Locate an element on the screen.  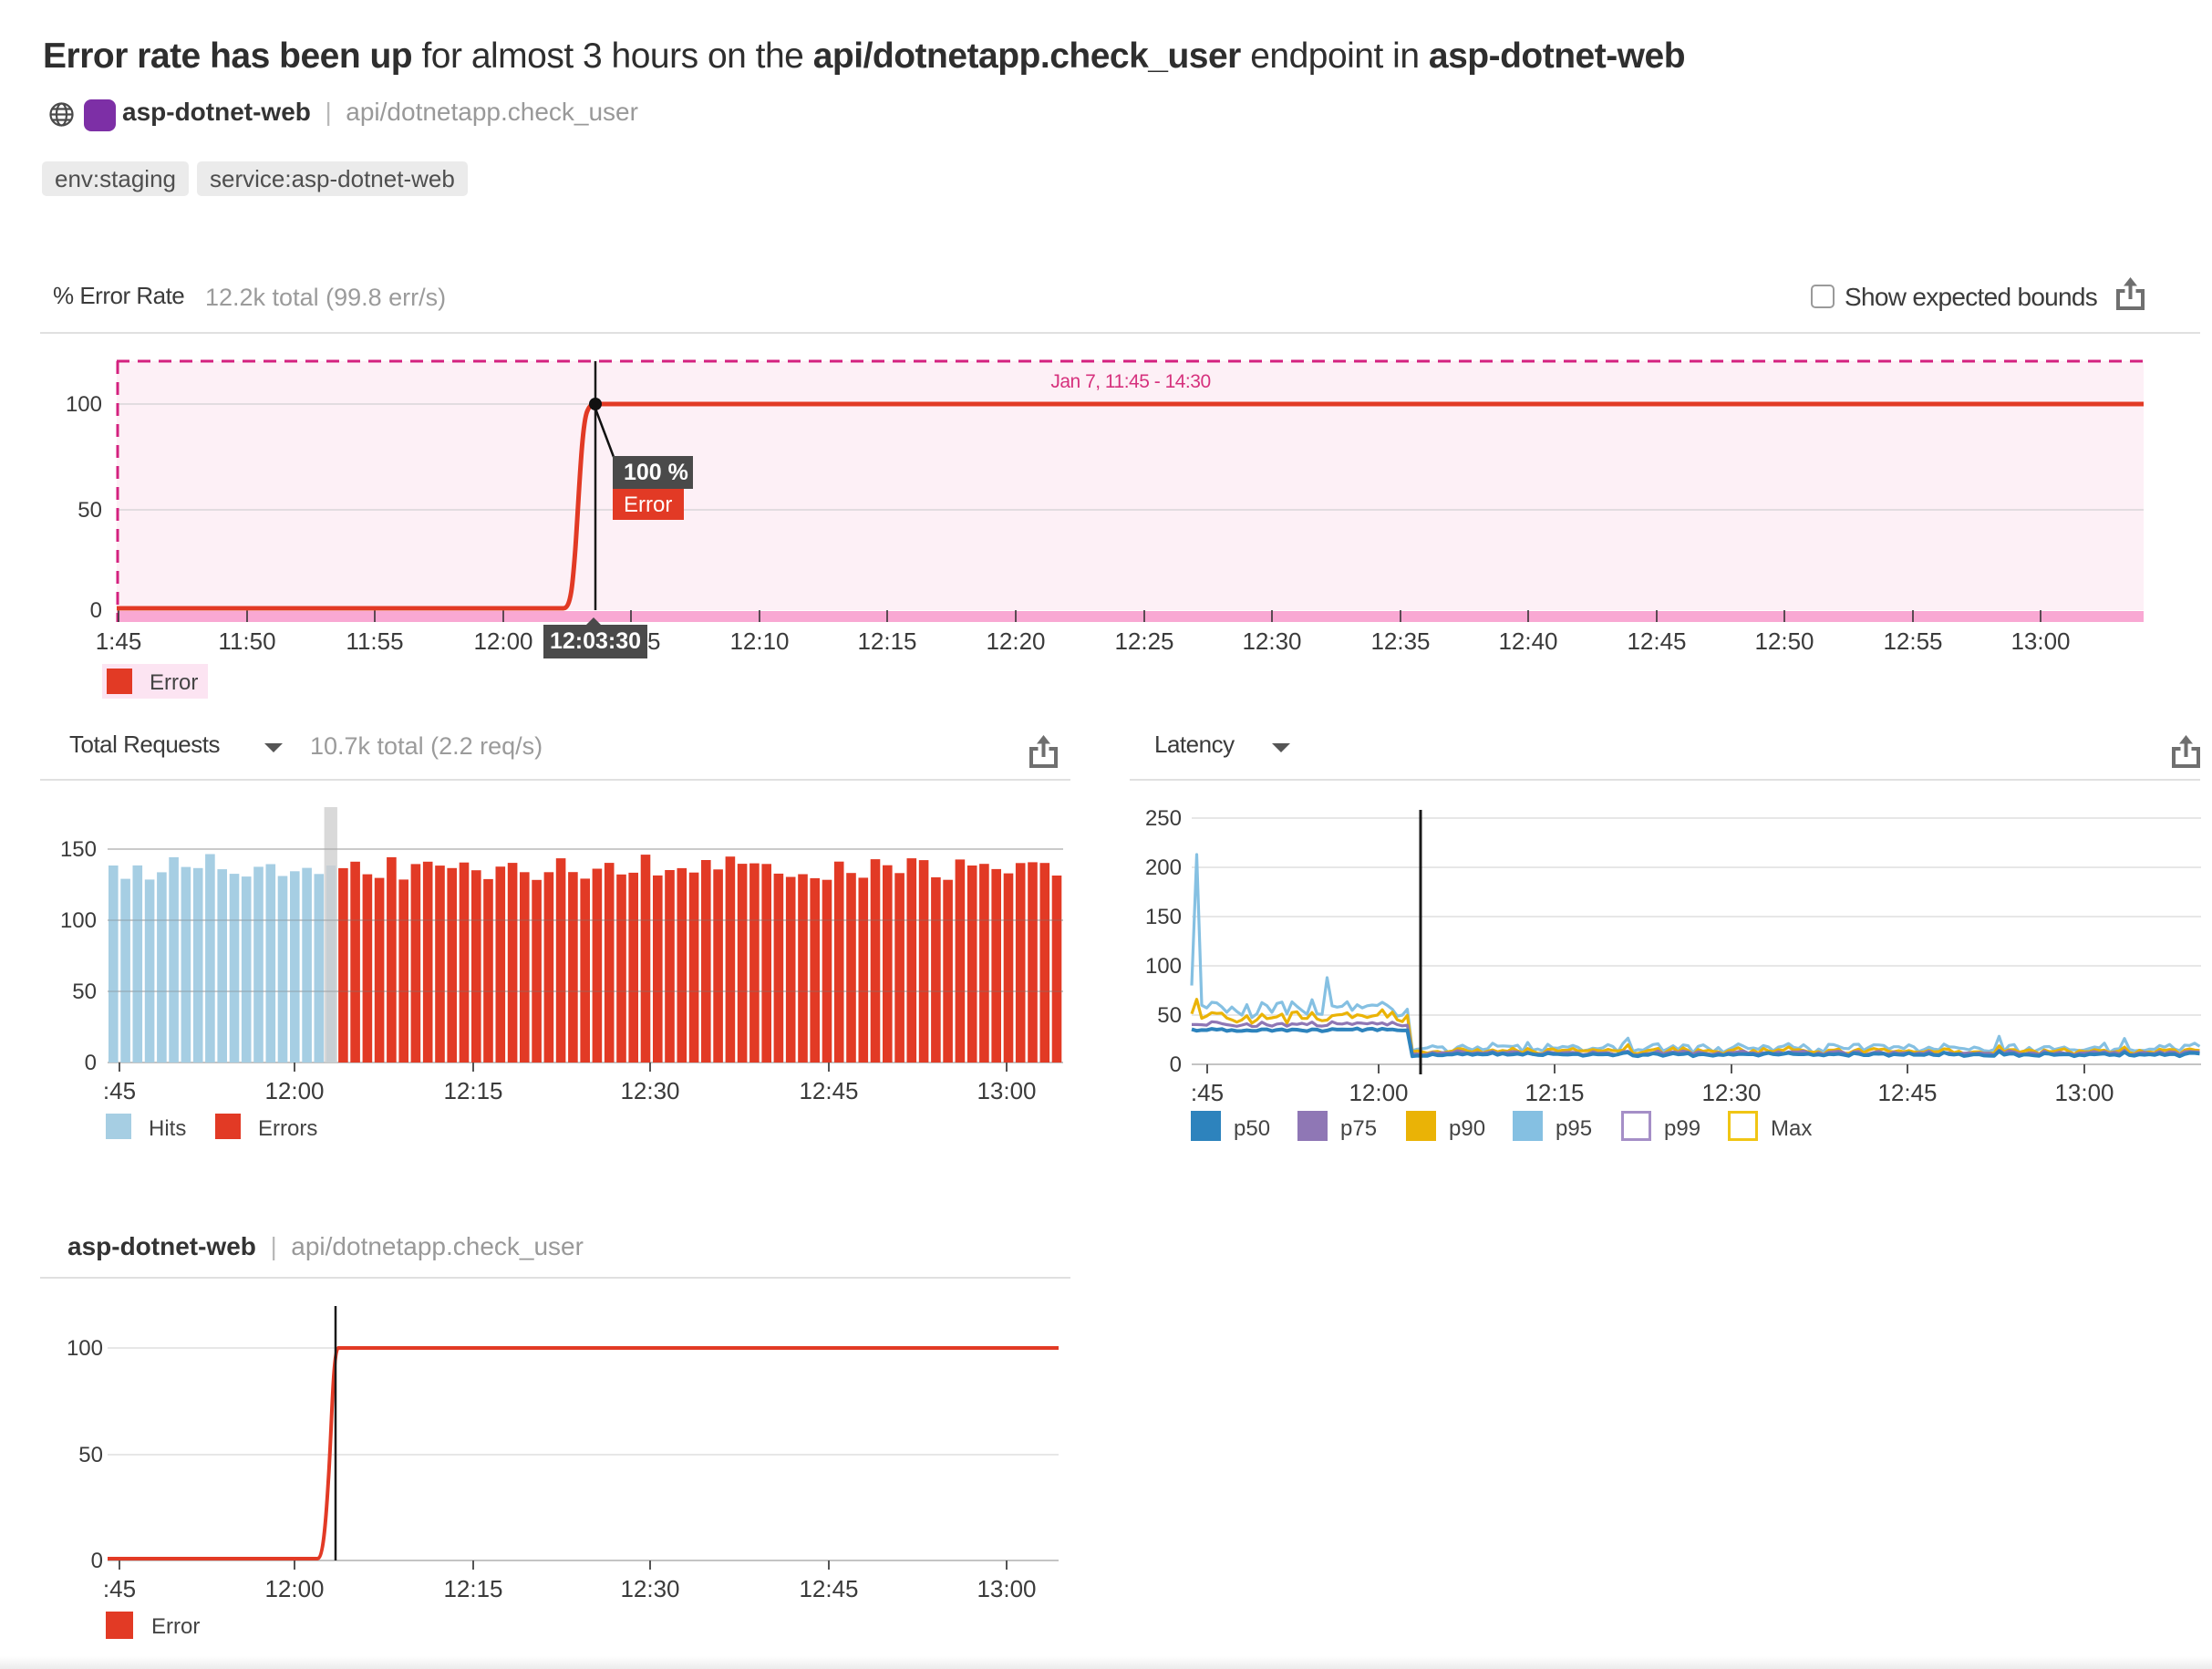
svg-text: 200 is located at coordinates (1163, 867).